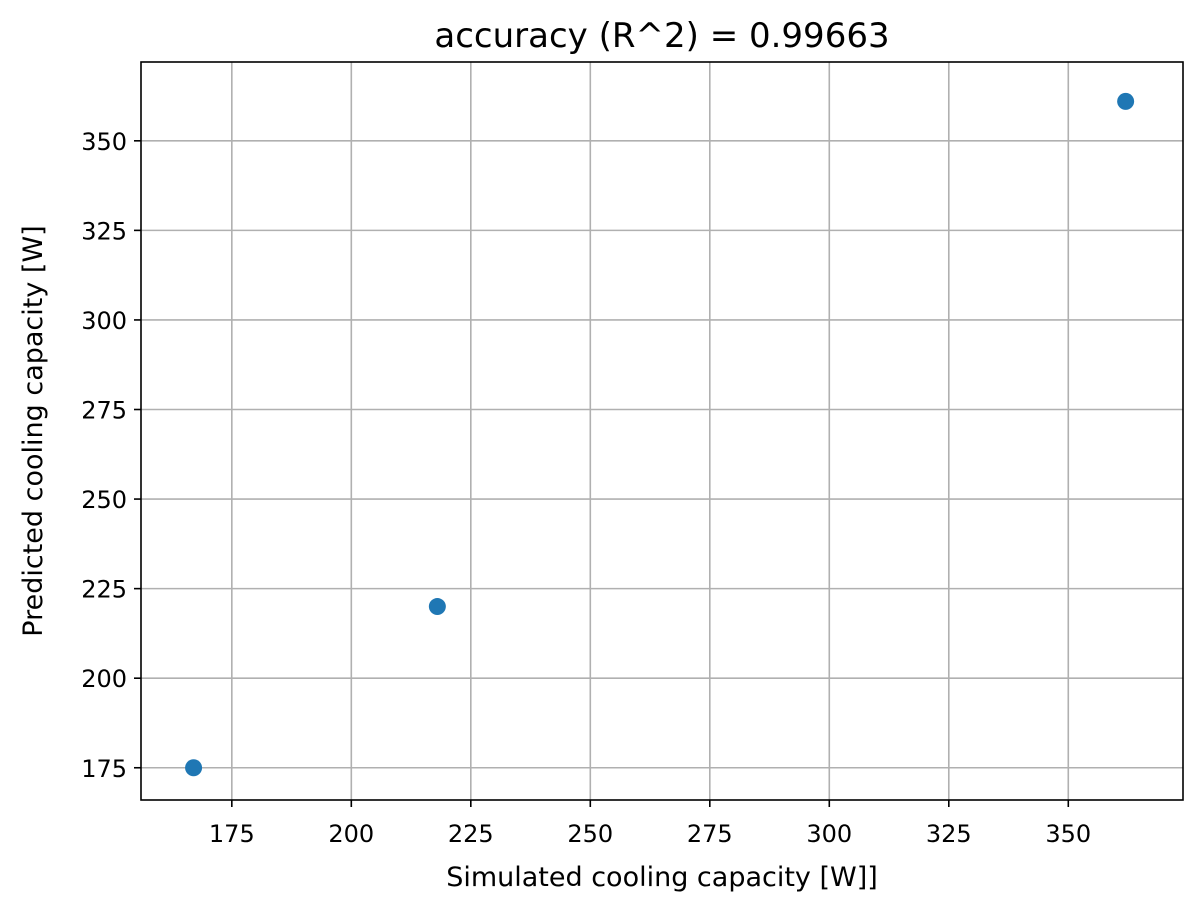  What do you see at coordinates (949, 834) in the screenshot?
I see `x-tick-label: 325` at bounding box center [949, 834].